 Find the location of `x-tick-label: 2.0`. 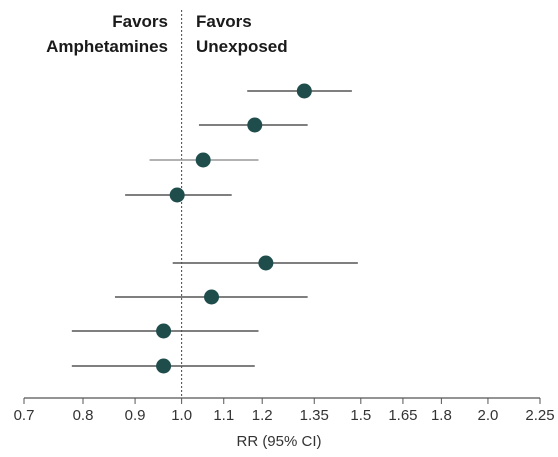

x-tick-label: 2.0 is located at coordinates (488, 415).